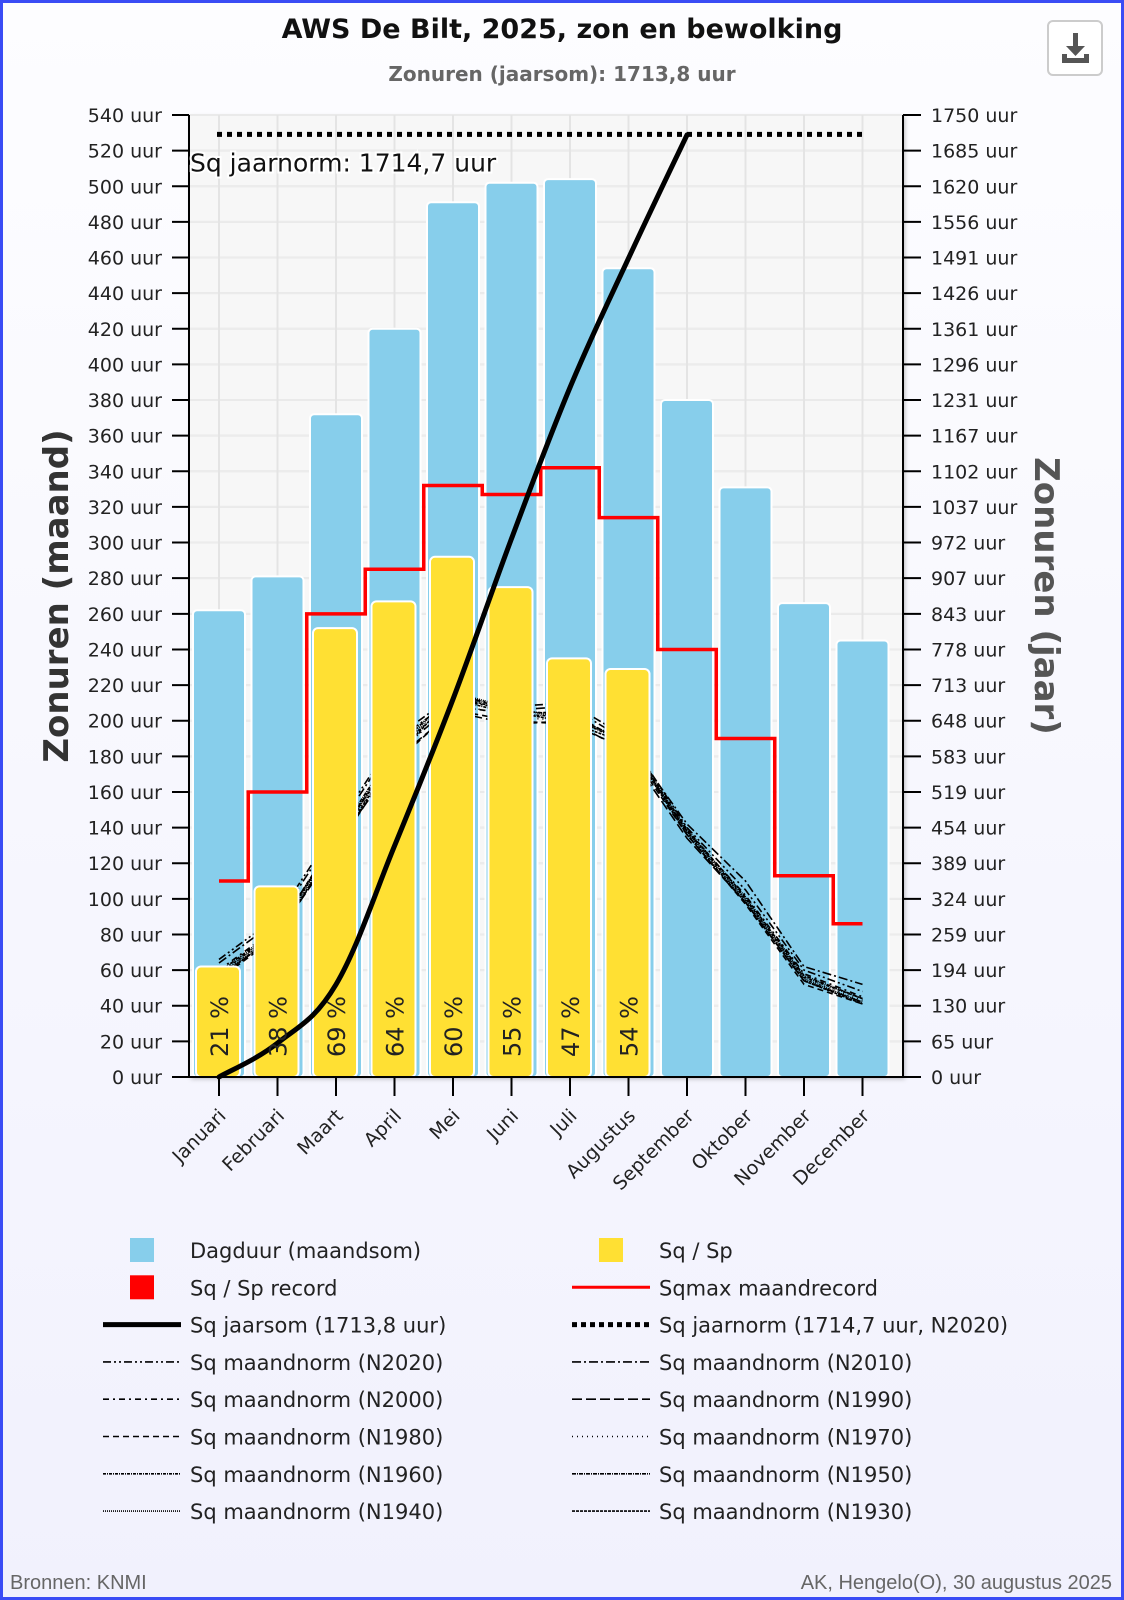 The image size is (1124, 1600). What do you see at coordinates (316, 1363) in the screenshot?
I see `legend-label: Sq maandnorm (N2020)` at bounding box center [316, 1363].